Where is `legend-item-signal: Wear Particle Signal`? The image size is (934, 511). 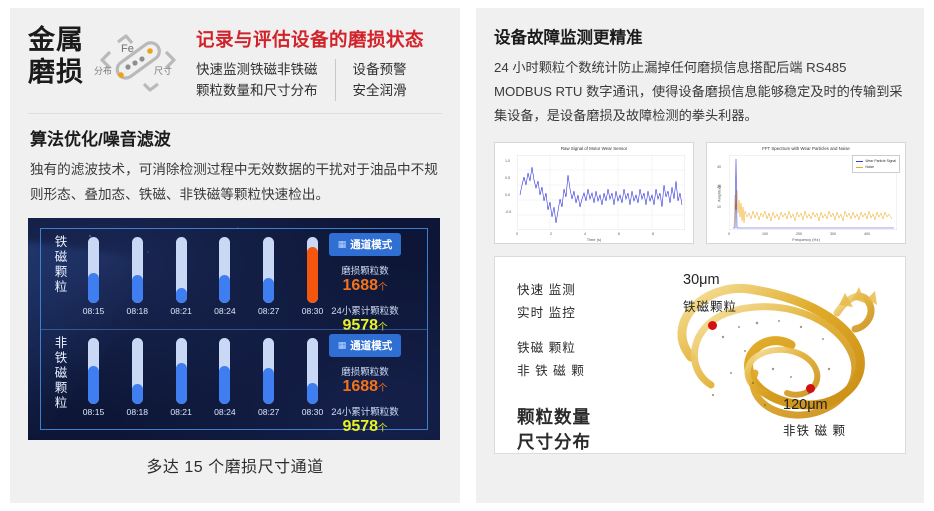
legend-item-signal: Wear Particle Signal is located at coordinates (876, 161).